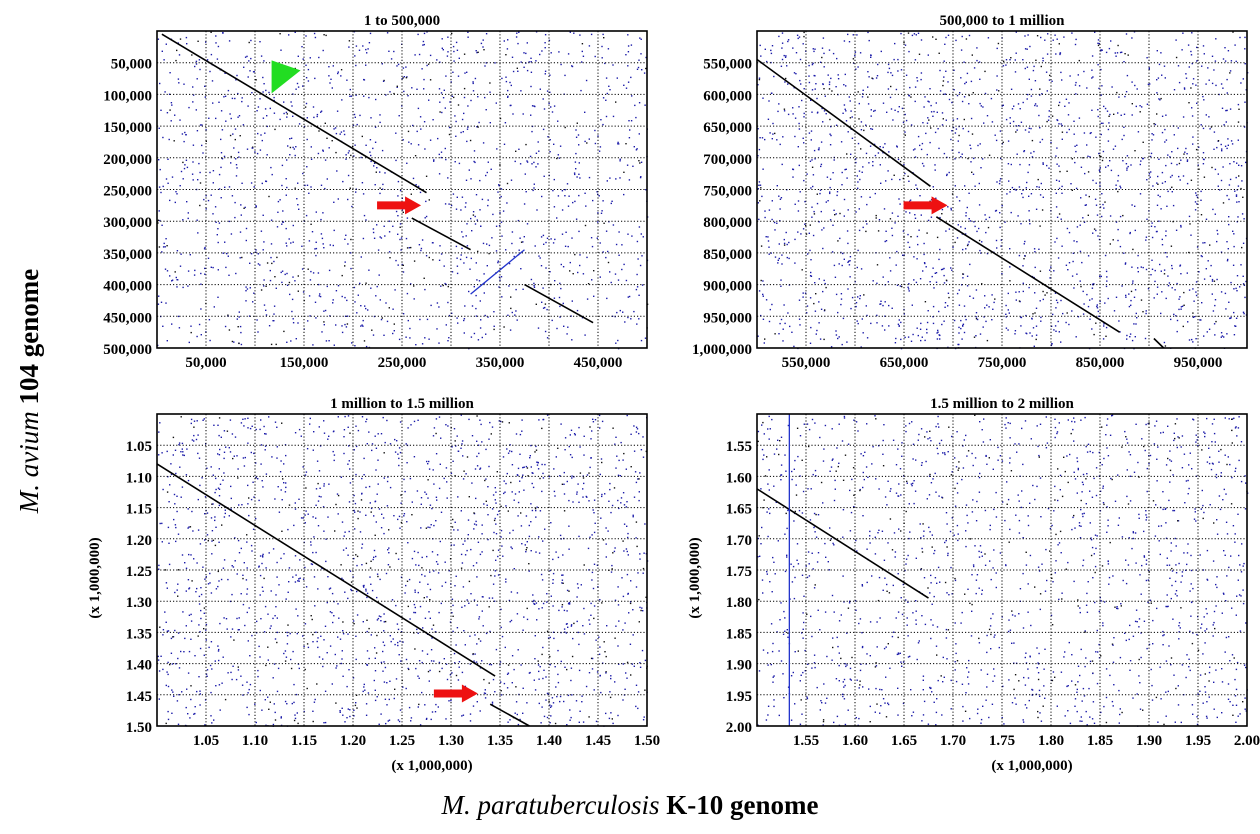 This screenshot has height=834, width=1260. What do you see at coordinates (722, 350) in the screenshot?
I see `y-tick-label: 1,000,000` at bounding box center [722, 350].